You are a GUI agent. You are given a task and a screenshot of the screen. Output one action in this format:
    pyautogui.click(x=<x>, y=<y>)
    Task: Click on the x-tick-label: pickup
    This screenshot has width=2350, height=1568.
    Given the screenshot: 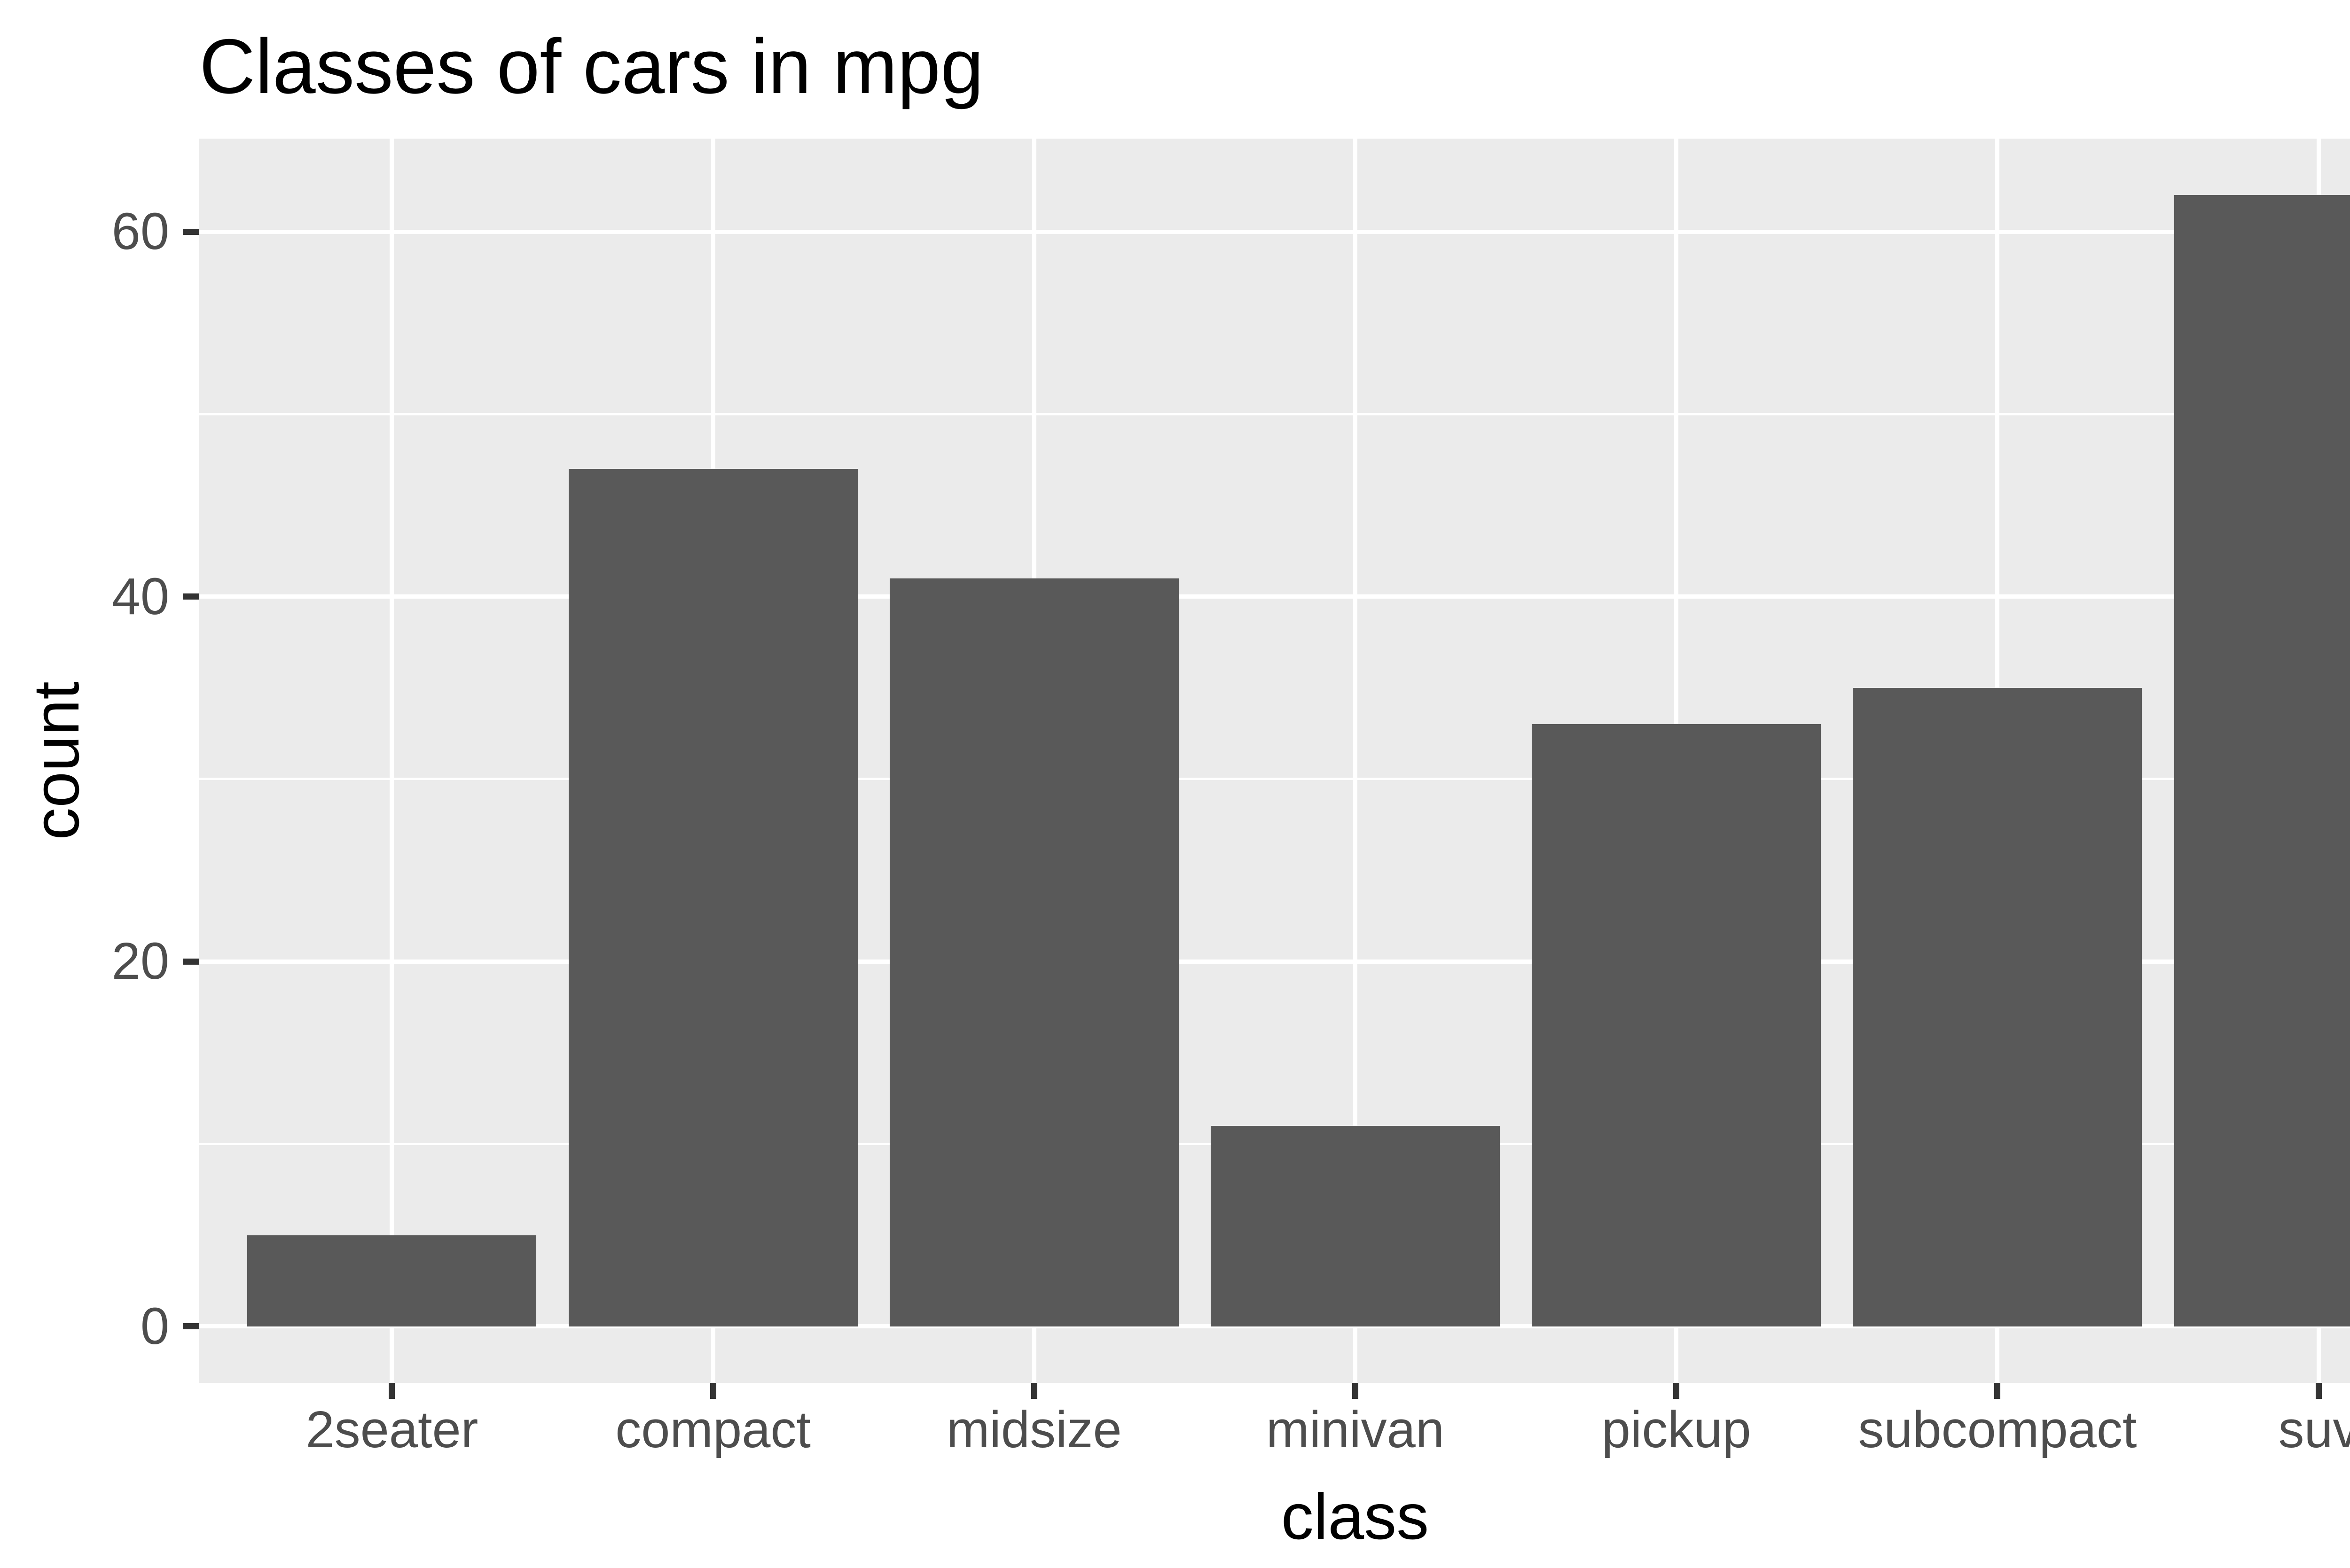 What is the action you would take?
    pyautogui.click(x=1676, y=1430)
    